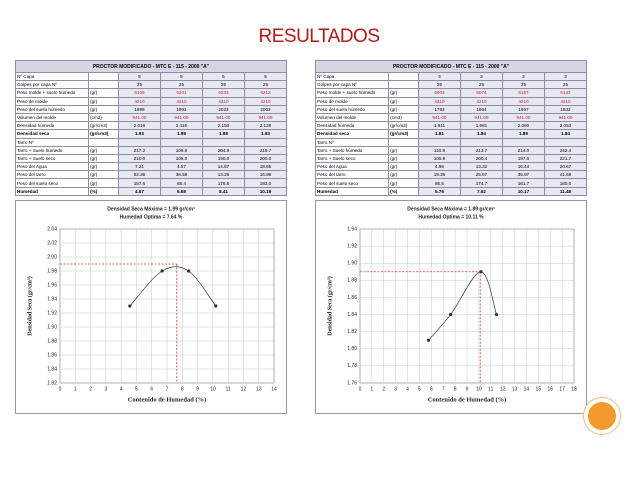  Describe the element at coordinates (352, 158) in the screenshot. I see `table-cell: Tarro + Suelo seco` at that location.